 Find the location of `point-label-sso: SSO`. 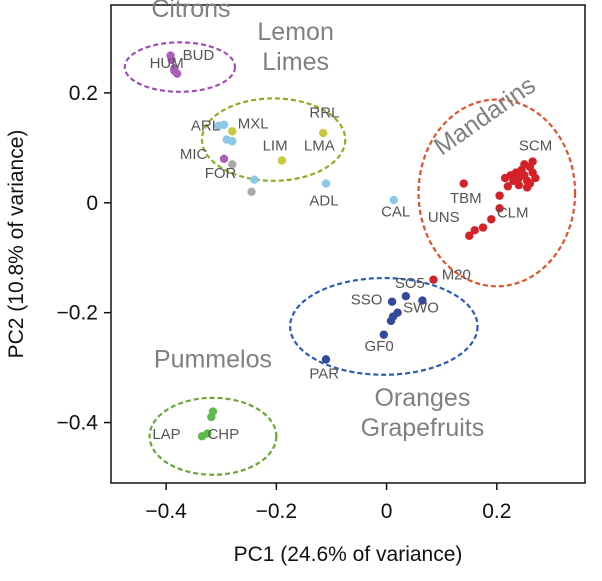

point-label-sso: SSO is located at coordinates (367, 299).